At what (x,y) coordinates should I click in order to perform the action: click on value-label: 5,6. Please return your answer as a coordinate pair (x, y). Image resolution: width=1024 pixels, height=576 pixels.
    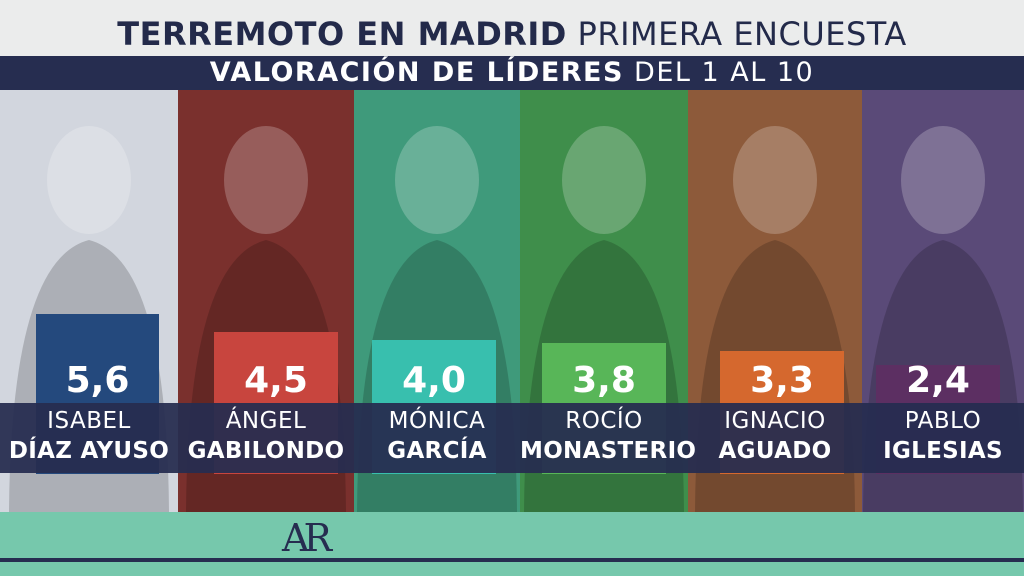
    Looking at the image, I should click on (97, 380).